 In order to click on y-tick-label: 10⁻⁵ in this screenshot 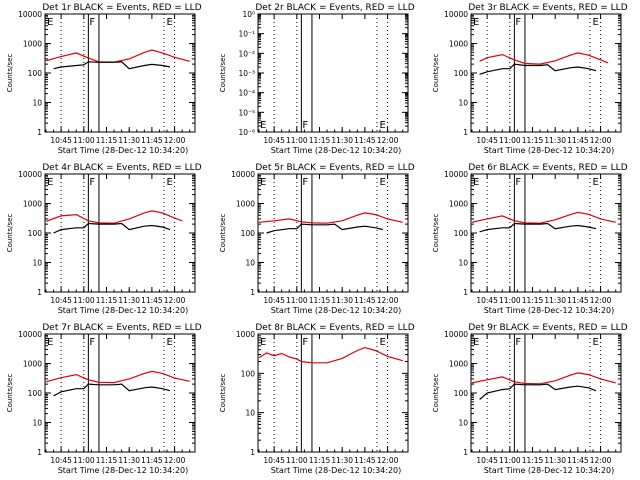, I will do `click(246, 112)`.